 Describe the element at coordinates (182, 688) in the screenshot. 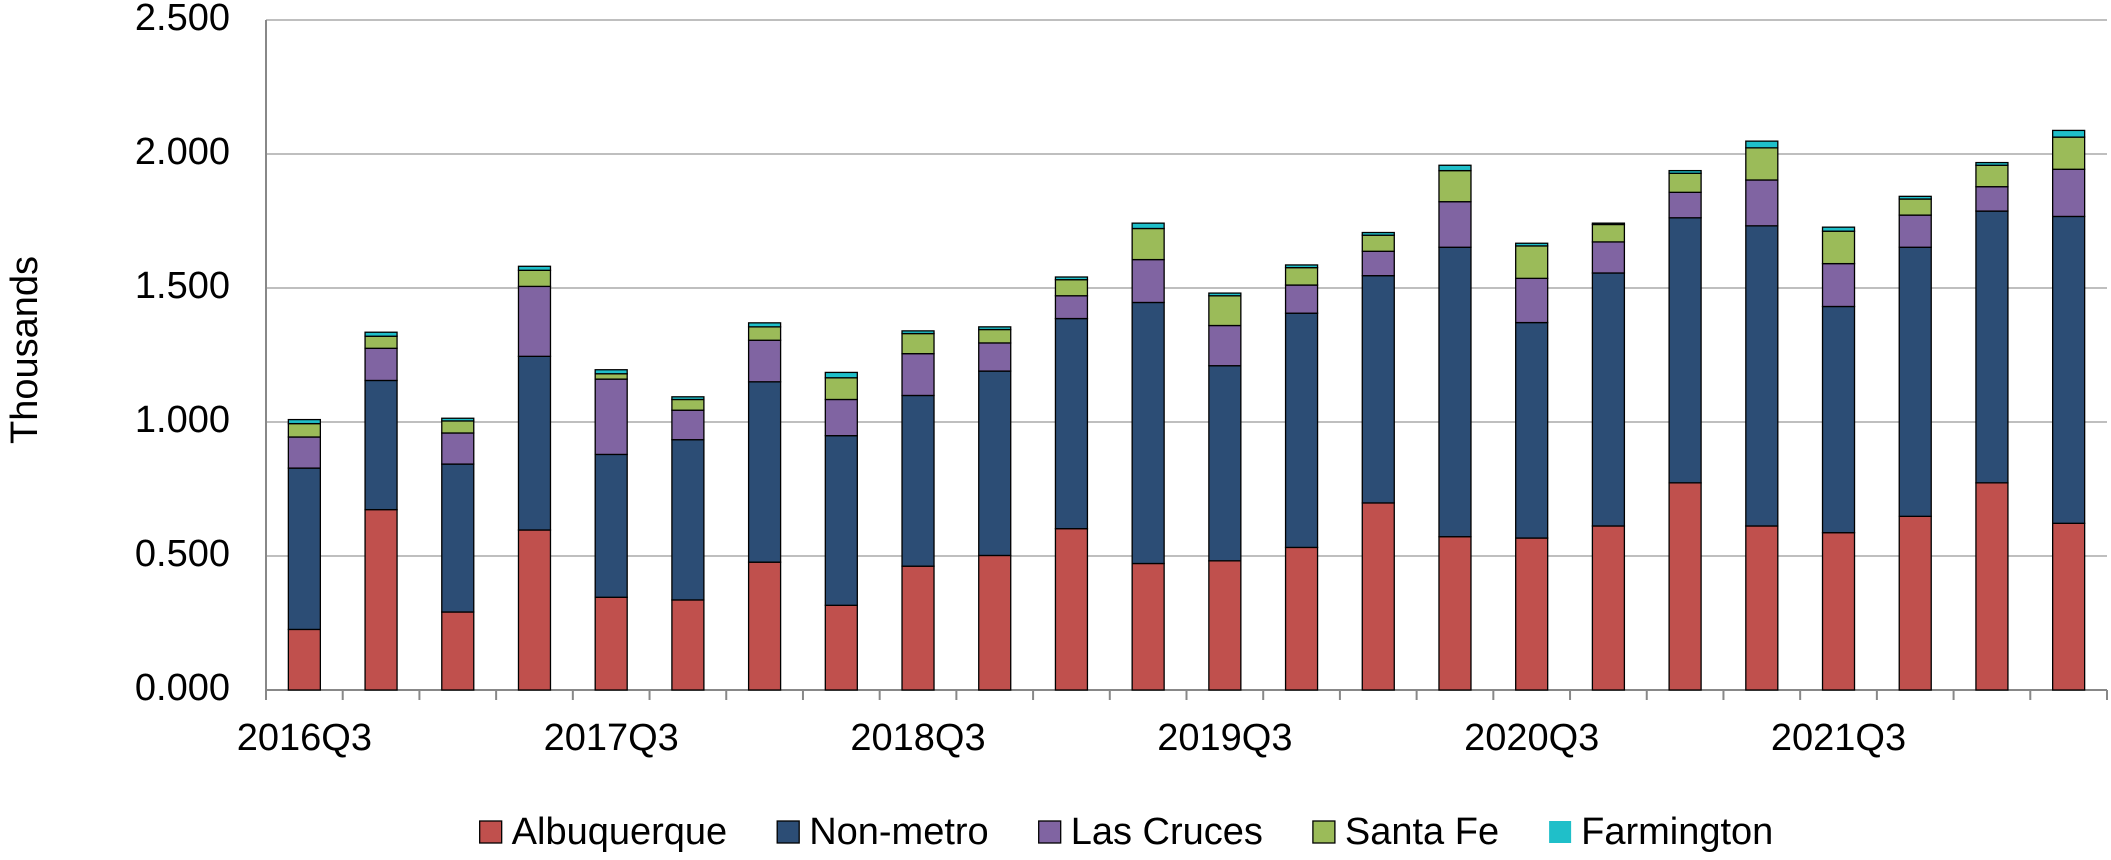

I see `y-tick-label: 0.000` at that location.